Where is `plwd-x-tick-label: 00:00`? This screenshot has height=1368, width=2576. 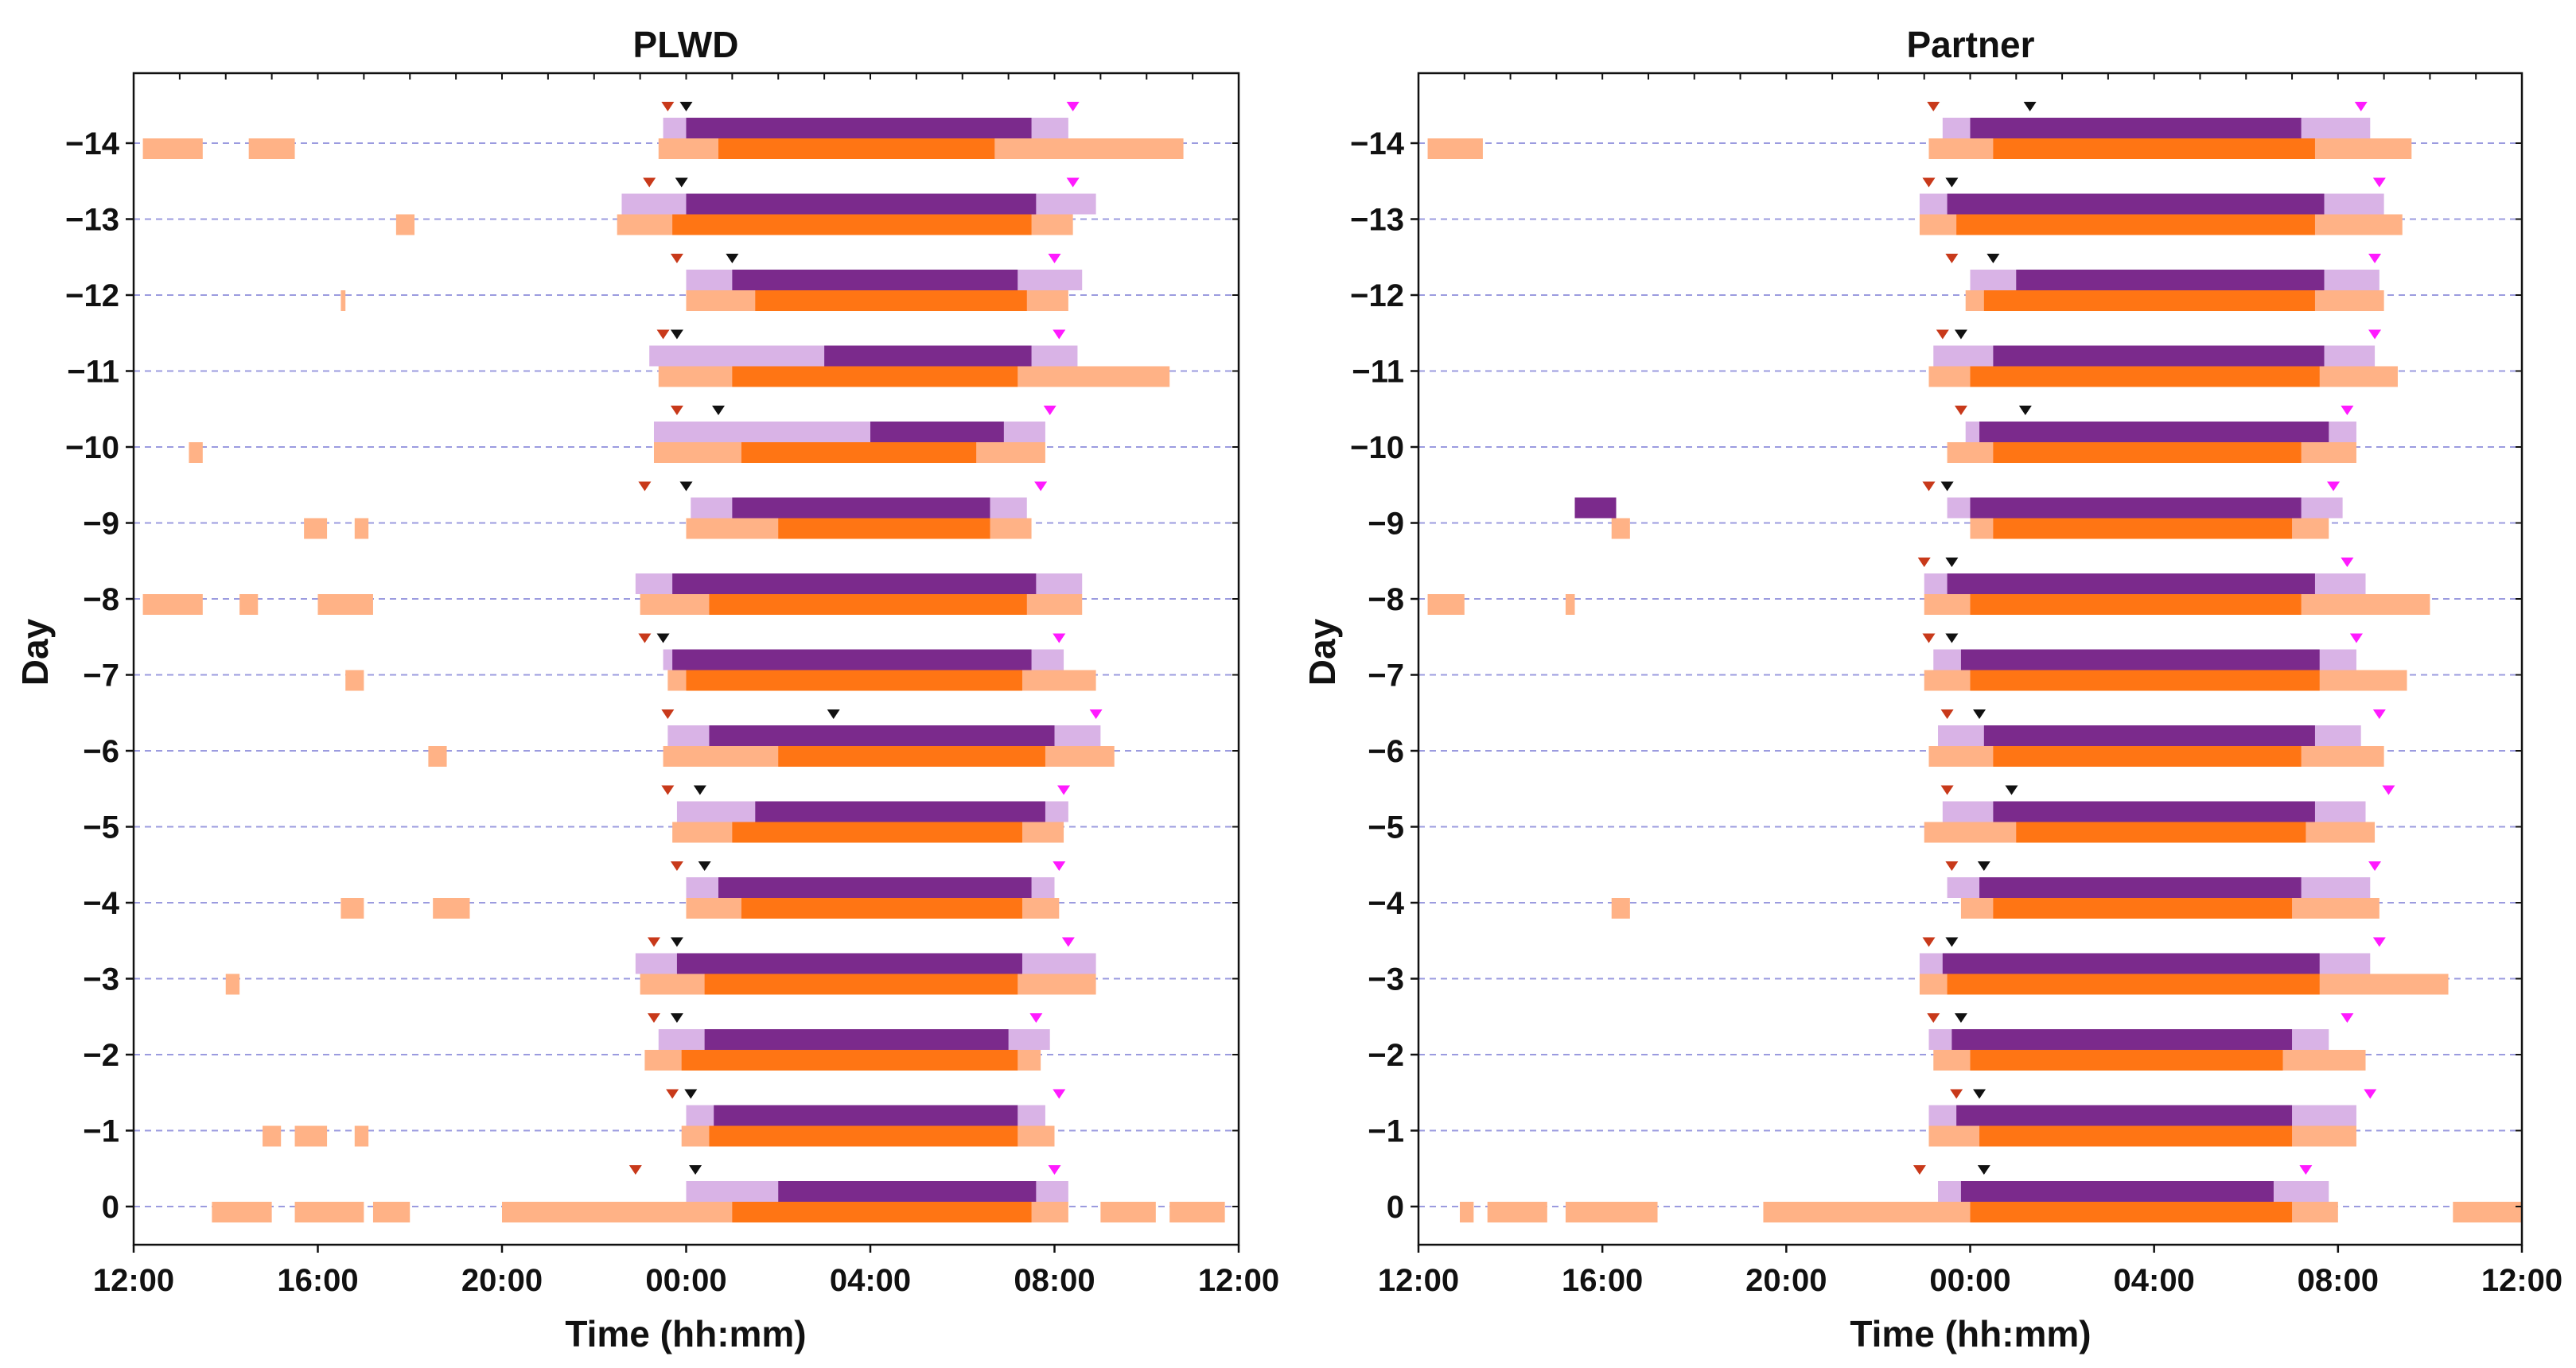 plwd-x-tick-label: 00:00 is located at coordinates (686, 1280).